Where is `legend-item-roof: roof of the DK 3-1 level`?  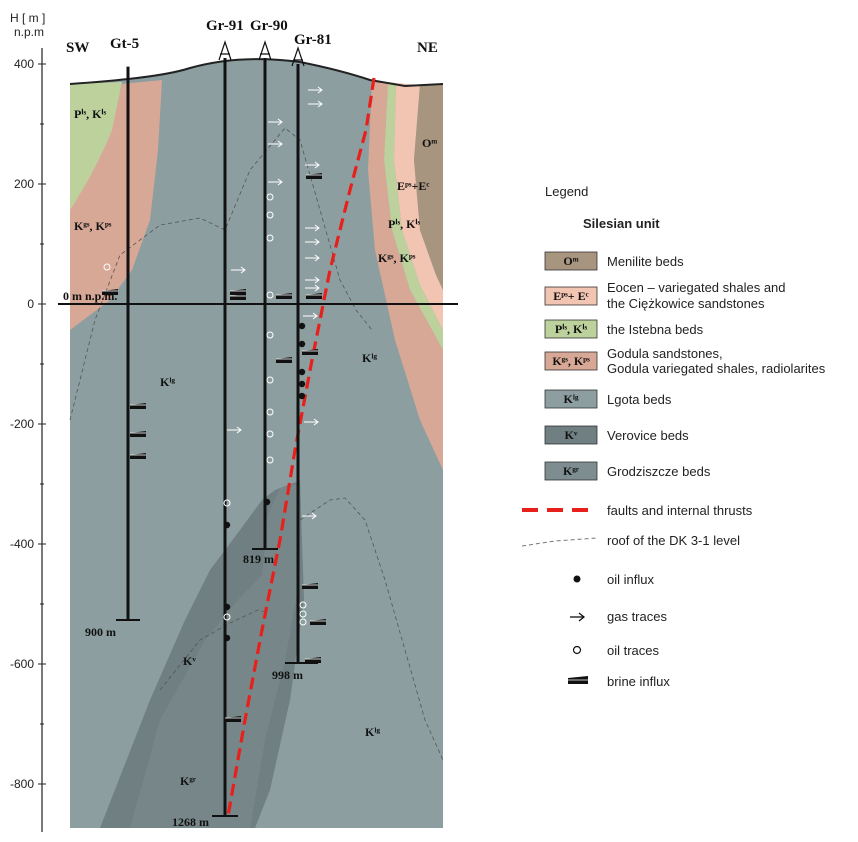 legend-item-roof: roof of the DK 3-1 level is located at coordinates (630, 540).